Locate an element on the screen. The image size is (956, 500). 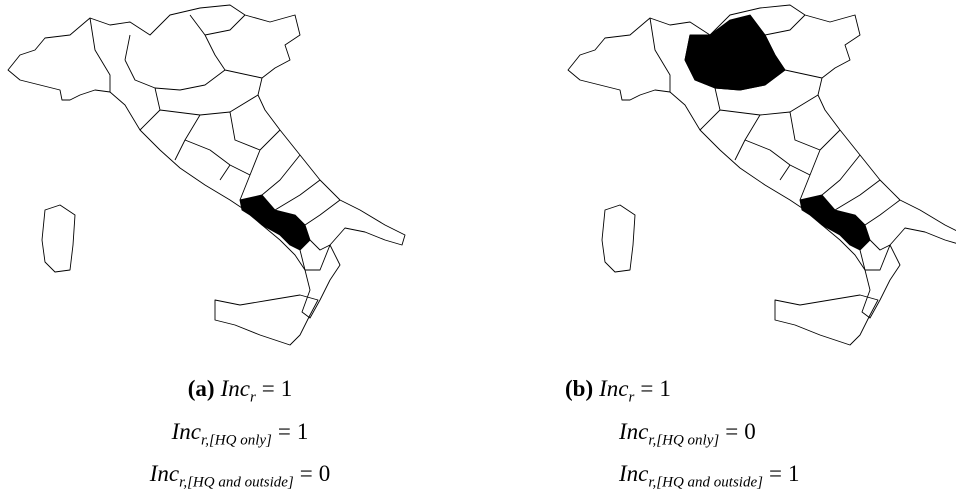
caption-line: Incr,[HQ and outside] = 1 is located at coordinates (682, 478).